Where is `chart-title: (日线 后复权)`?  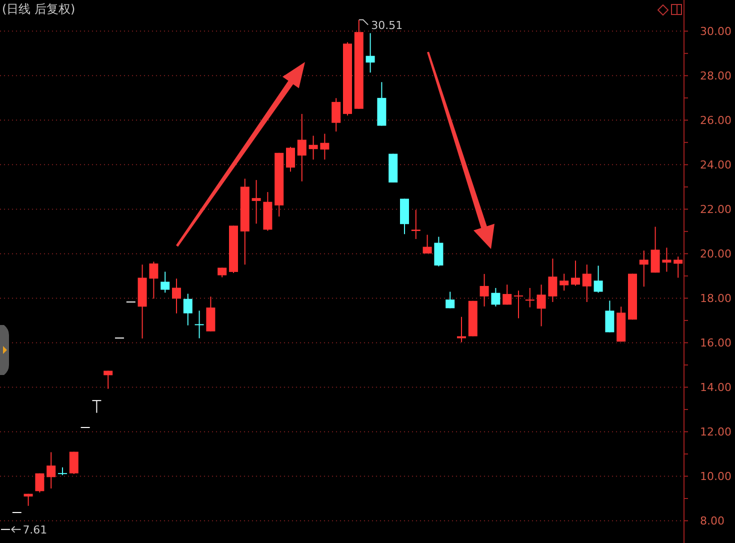
chart-title: (日线 后复权) is located at coordinates (39, 9).